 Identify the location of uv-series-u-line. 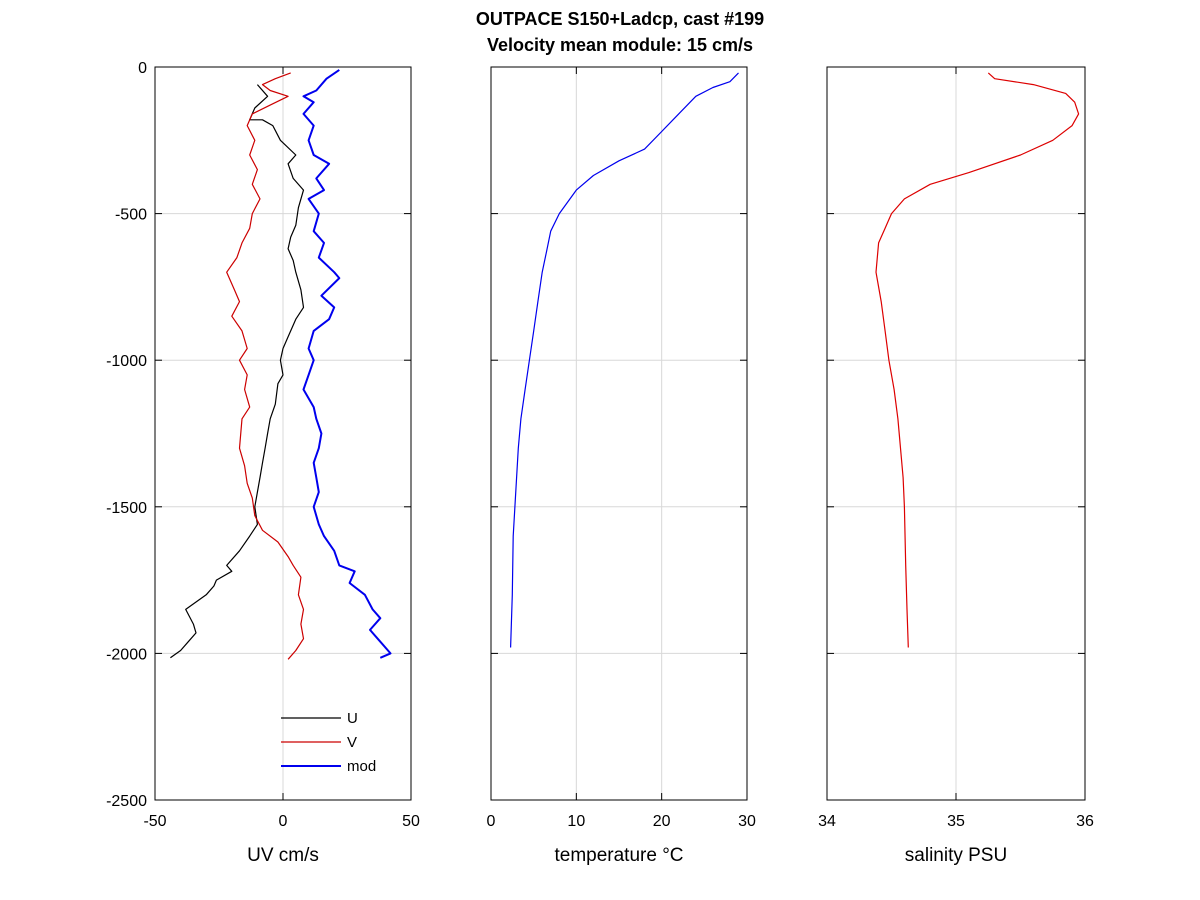
(237, 371).